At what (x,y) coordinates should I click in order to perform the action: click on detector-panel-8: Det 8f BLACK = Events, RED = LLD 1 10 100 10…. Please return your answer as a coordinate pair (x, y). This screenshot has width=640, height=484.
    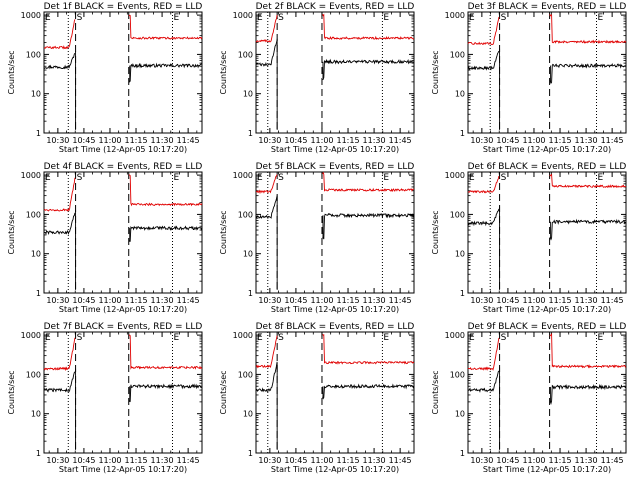
    Looking at the image, I should click on (317, 398).